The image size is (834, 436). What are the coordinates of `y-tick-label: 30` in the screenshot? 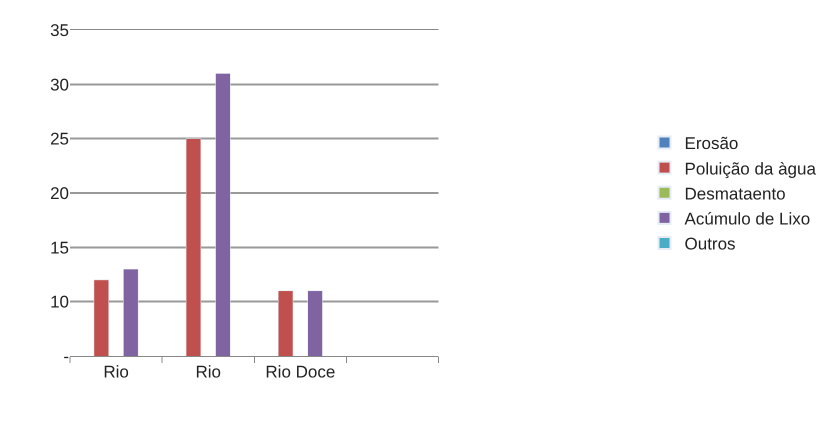 It's located at (59, 84).